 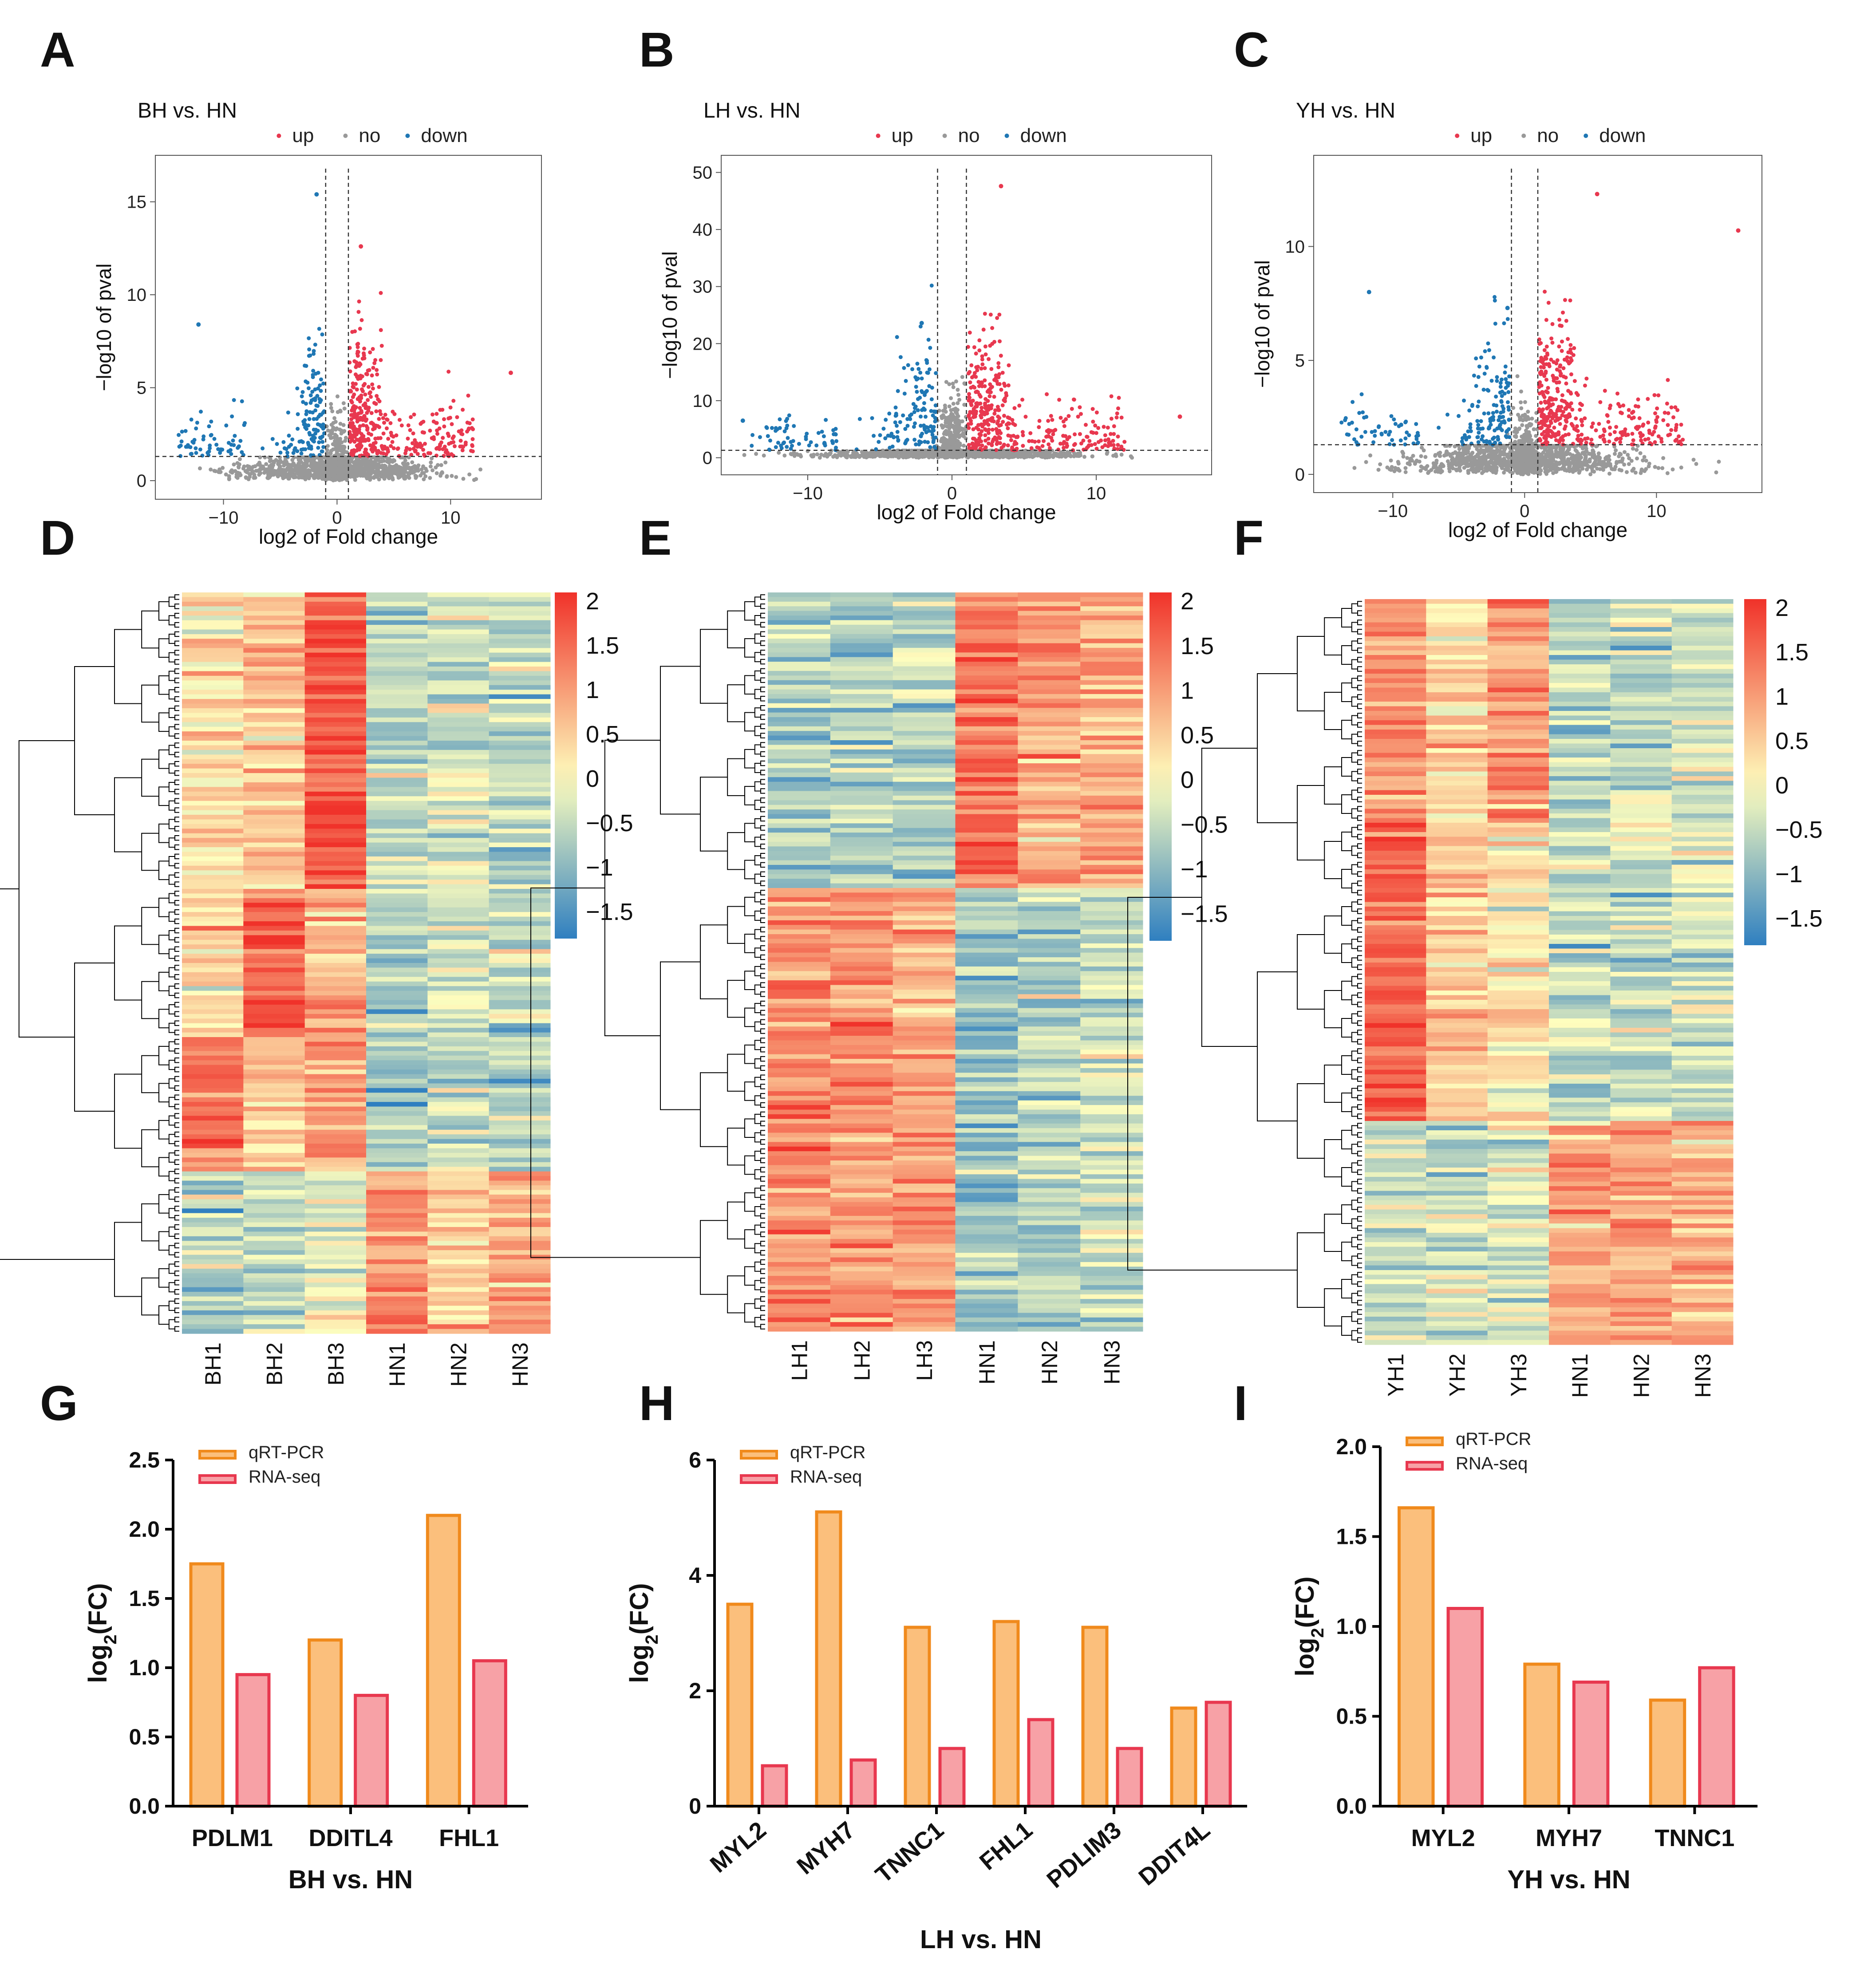 What do you see at coordinates (703, 287) in the screenshot?
I see `y-tick-label: 30` at bounding box center [703, 287].